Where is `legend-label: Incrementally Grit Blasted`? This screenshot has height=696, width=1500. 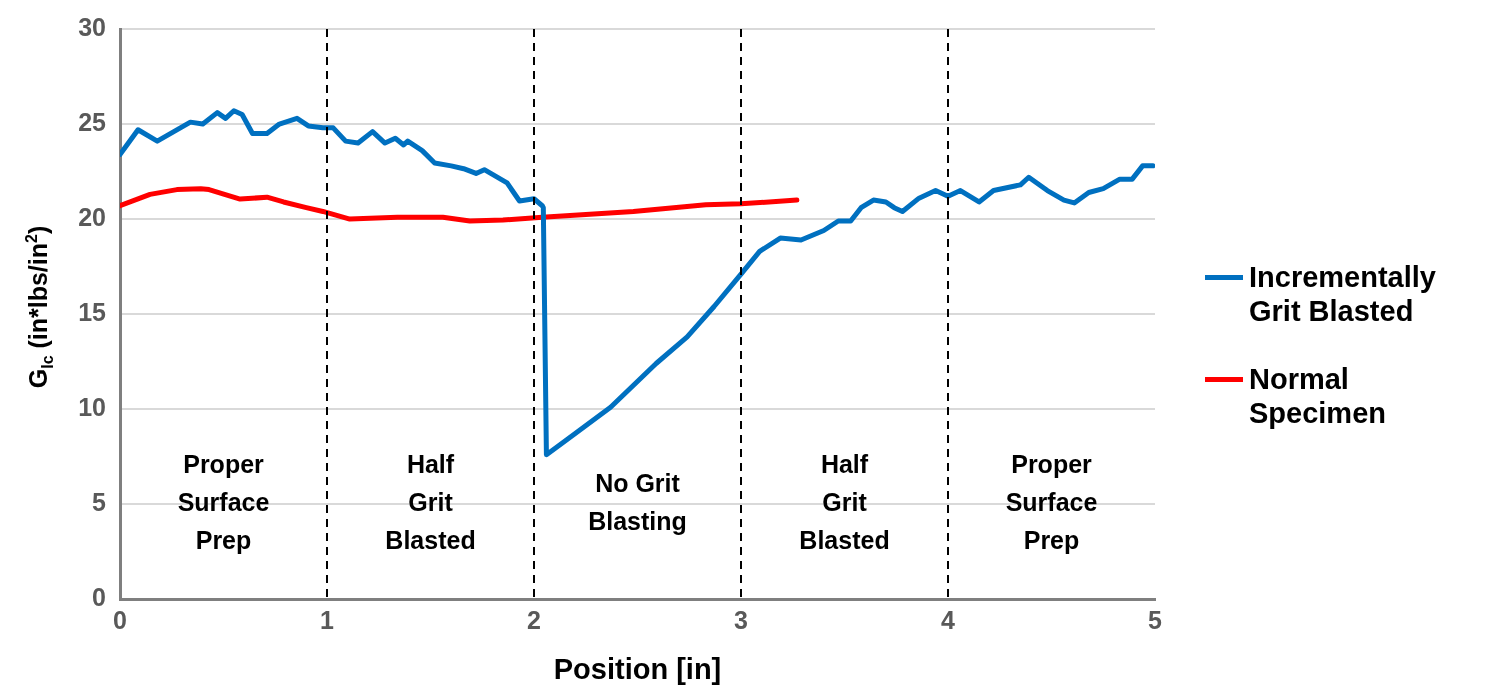 legend-label: Incrementally Grit Blasted is located at coordinates (1343, 294).